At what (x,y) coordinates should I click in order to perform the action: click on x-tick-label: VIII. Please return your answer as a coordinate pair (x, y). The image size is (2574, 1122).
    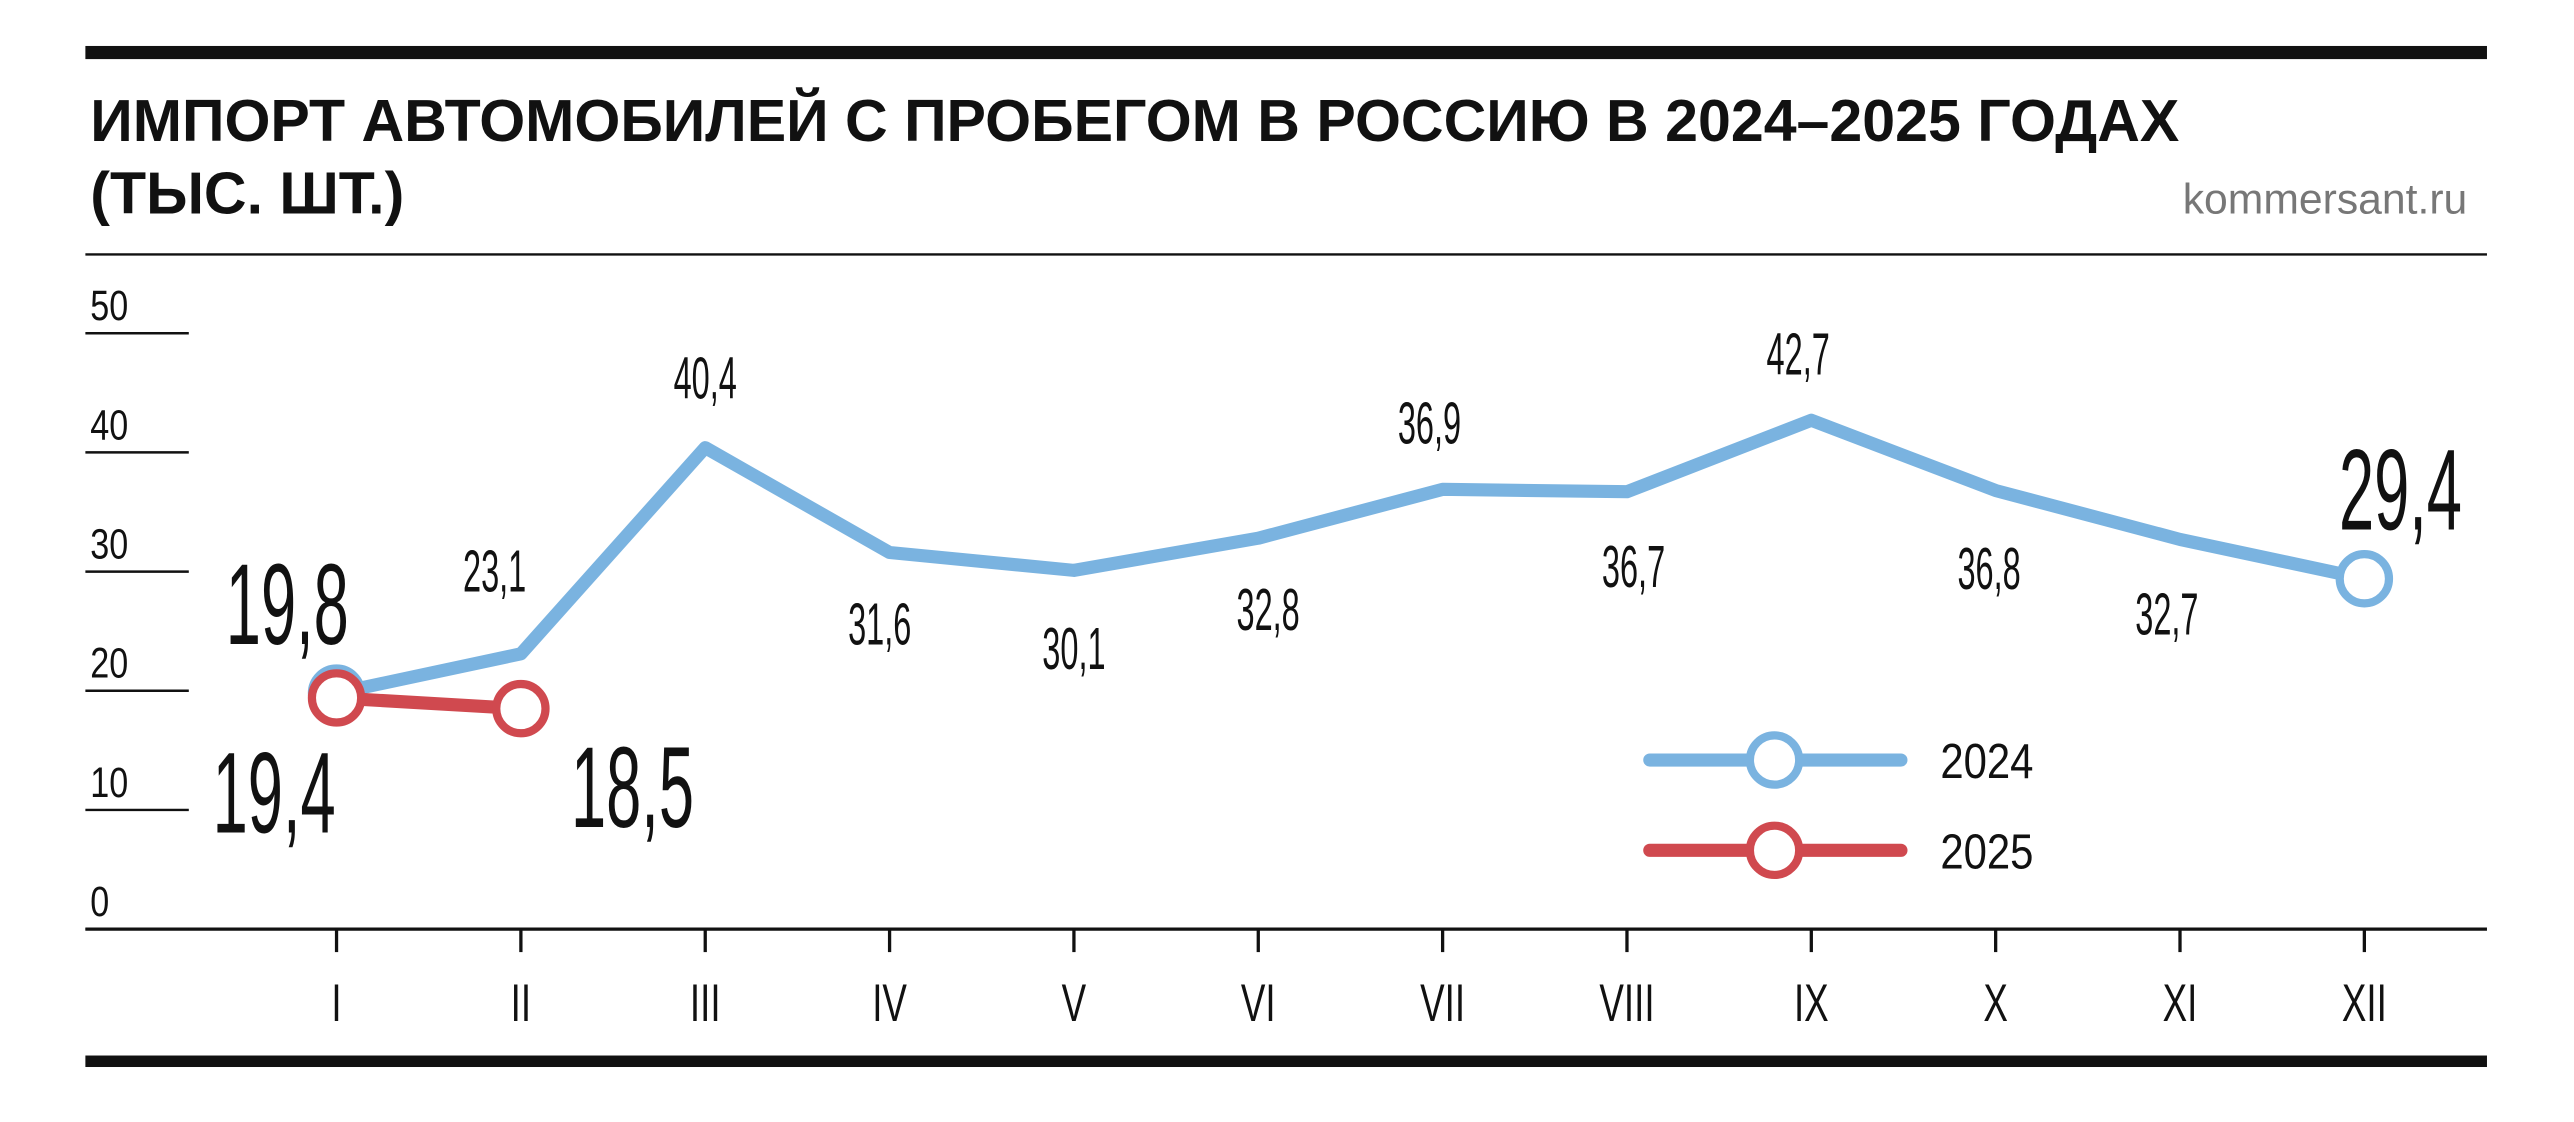
    Looking at the image, I should click on (1626, 1003).